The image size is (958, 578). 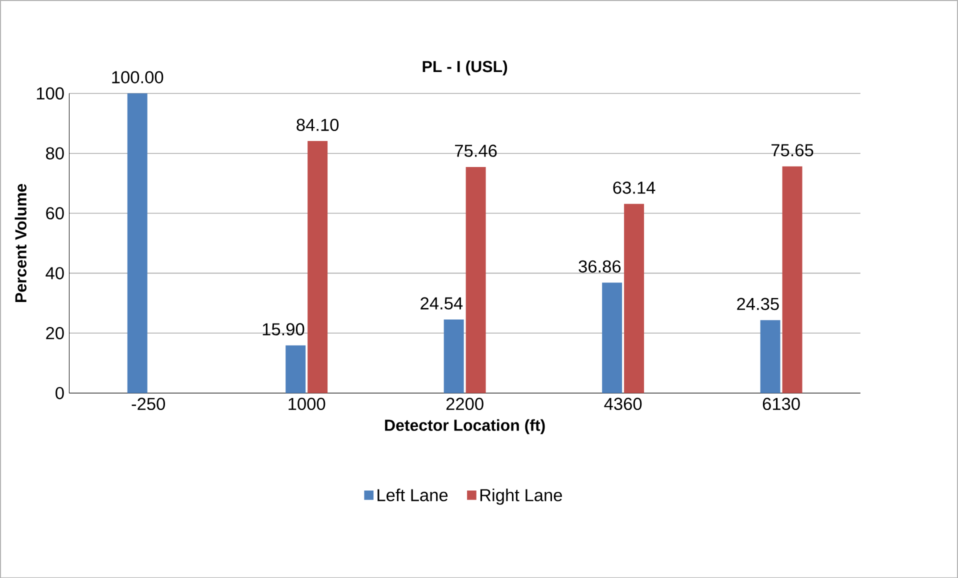 I want to click on data-label: 24.35, so click(x=758, y=304).